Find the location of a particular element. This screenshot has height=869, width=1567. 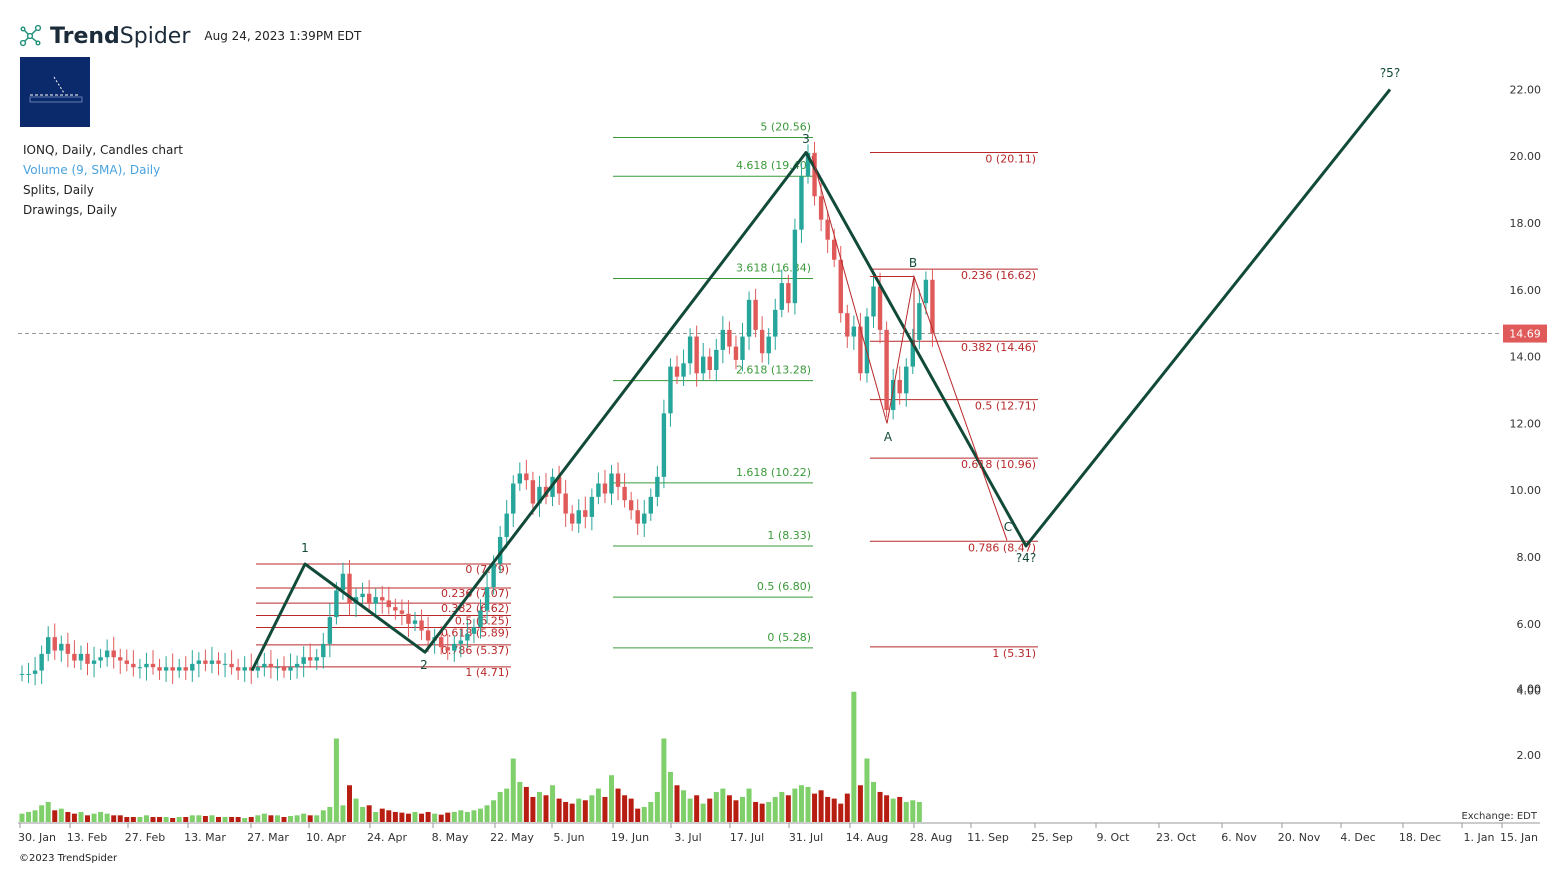

chart-datetime: Aug 24, 2023 1:39PM EDT is located at coordinates (283, 36).